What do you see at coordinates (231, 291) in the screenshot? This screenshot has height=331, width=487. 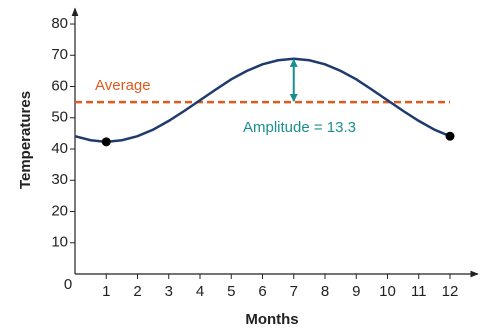 I see `x-tick-label: 5` at bounding box center [231, 291].